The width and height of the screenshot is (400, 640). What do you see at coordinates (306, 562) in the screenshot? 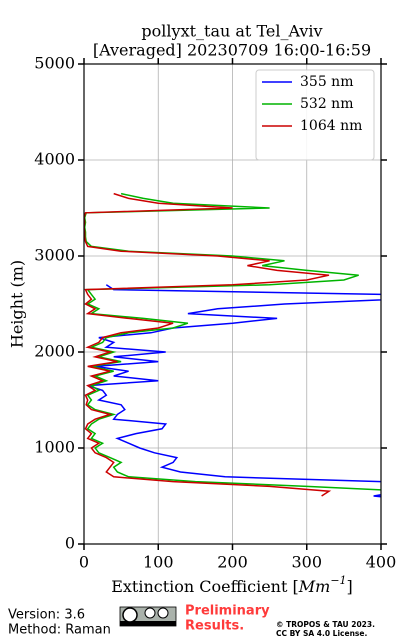
I see `x-tick-label: 300` at bounding box center [306, 562].